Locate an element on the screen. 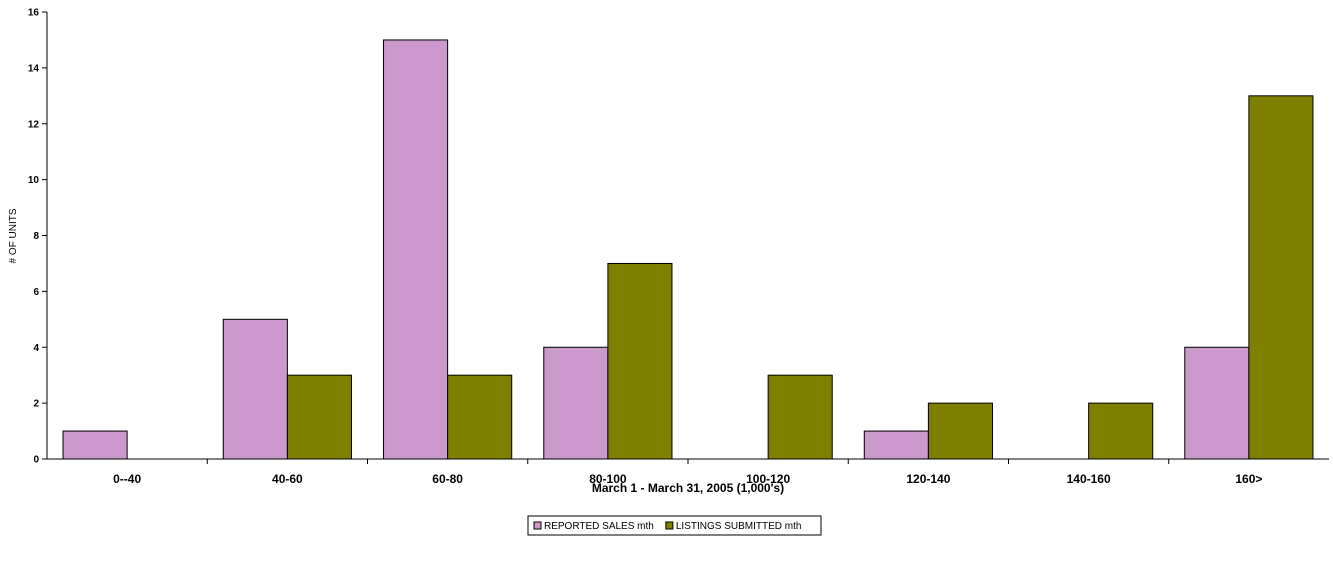 The height and width of the screenshot is (565, 1333). y-axis-title: # OF UNITS is located at coordinates (13, 235).